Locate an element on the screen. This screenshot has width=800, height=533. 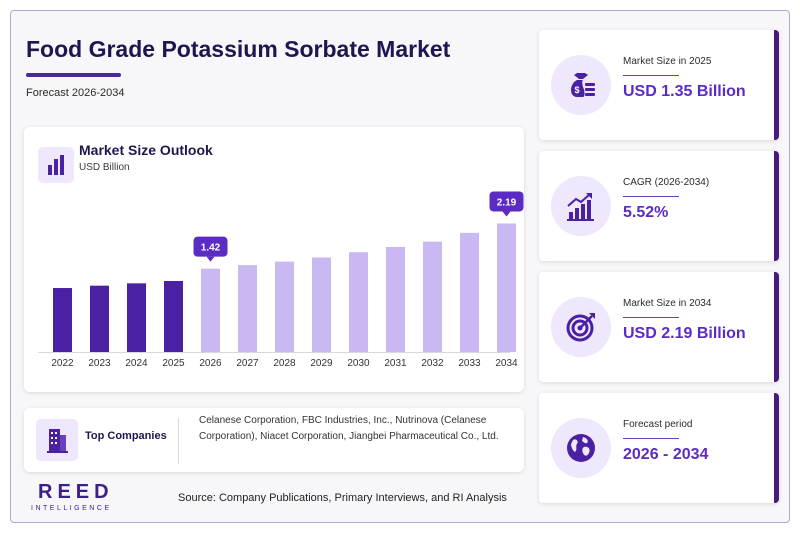
x-tick-label: 2027 is located at coordinates (247, 363).